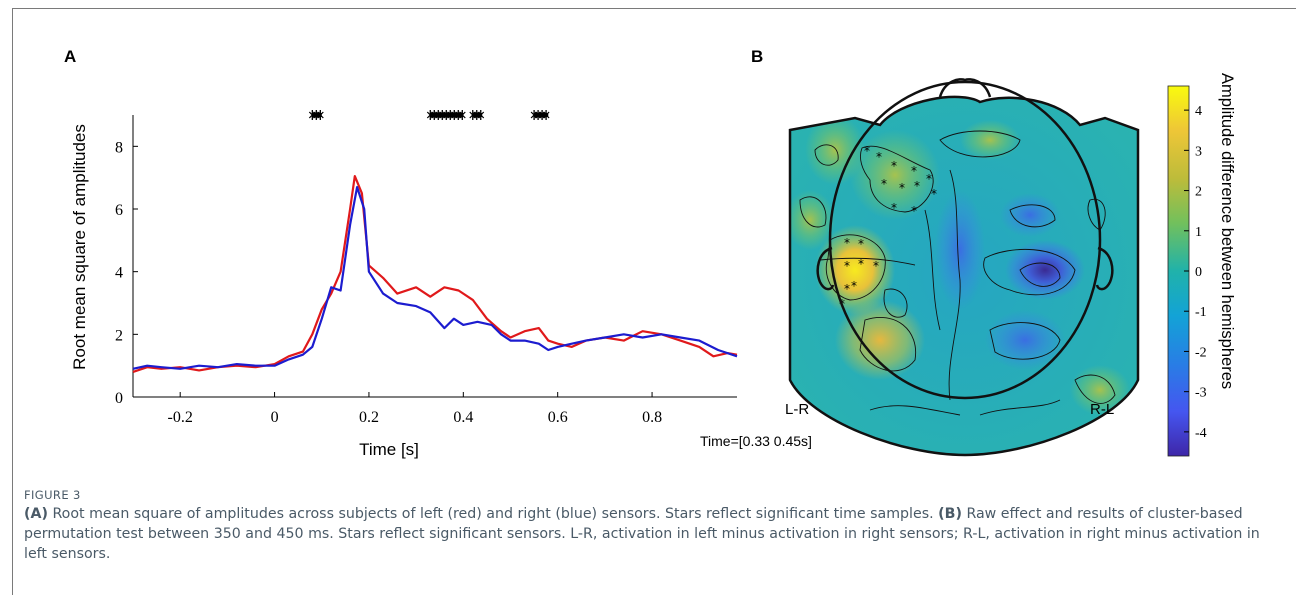 The width and height of the screenshot is (1296, 595). I want to click on x-tick-label: 0, so click(275, 417).